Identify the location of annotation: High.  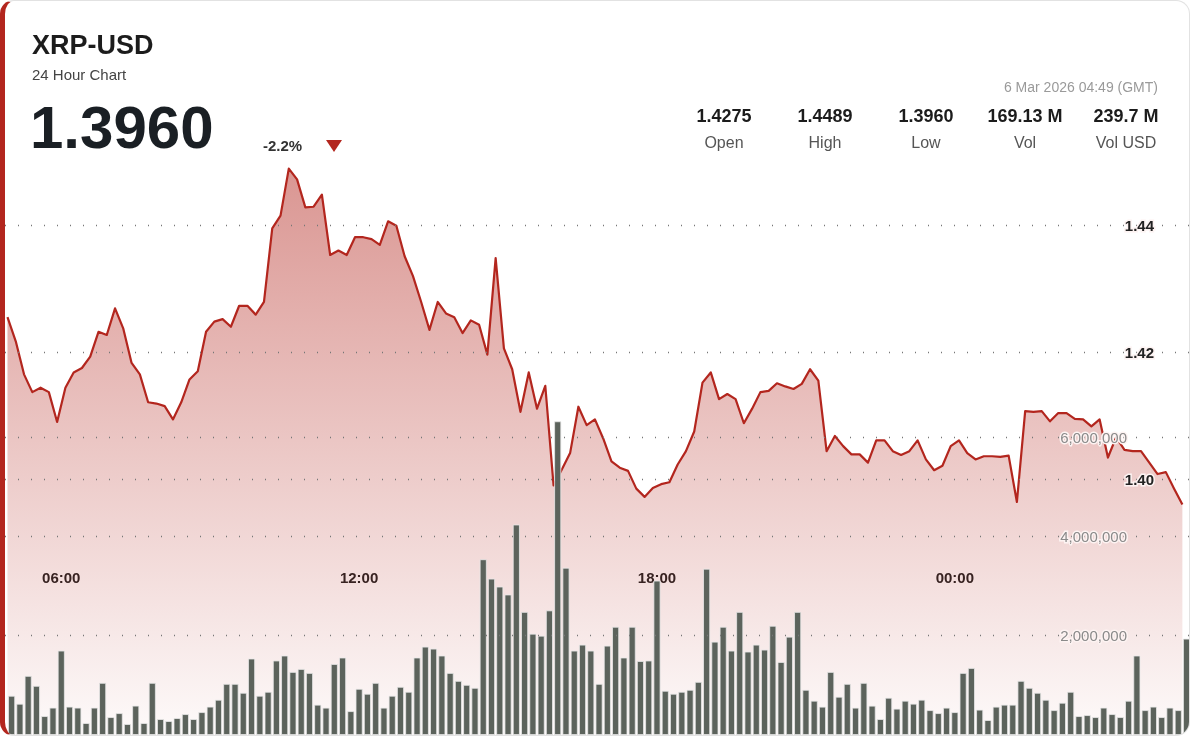
(825, 143).